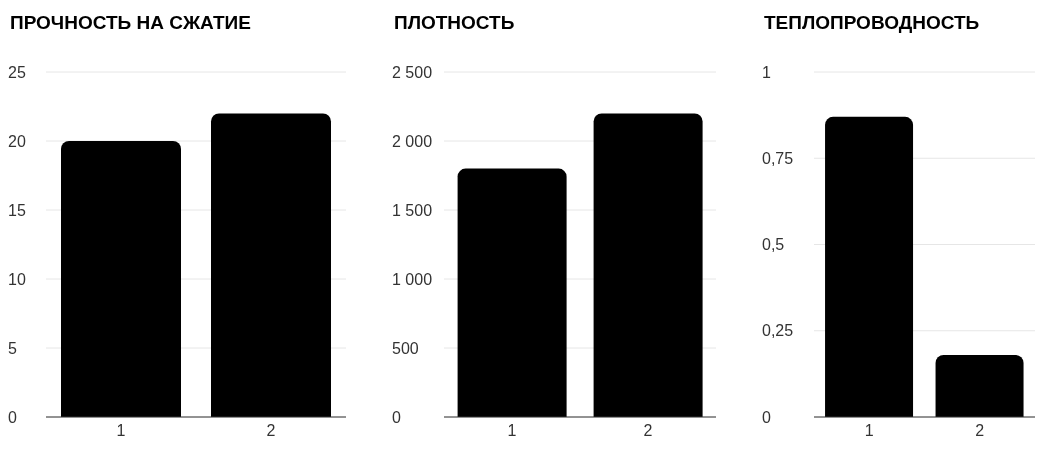 The height and width of the screenshot is (459, 1037). What do you see at coordinates (766, 72) in the screenshot?
I see `y-tick-label: 1` at bounding box center [766, 72].